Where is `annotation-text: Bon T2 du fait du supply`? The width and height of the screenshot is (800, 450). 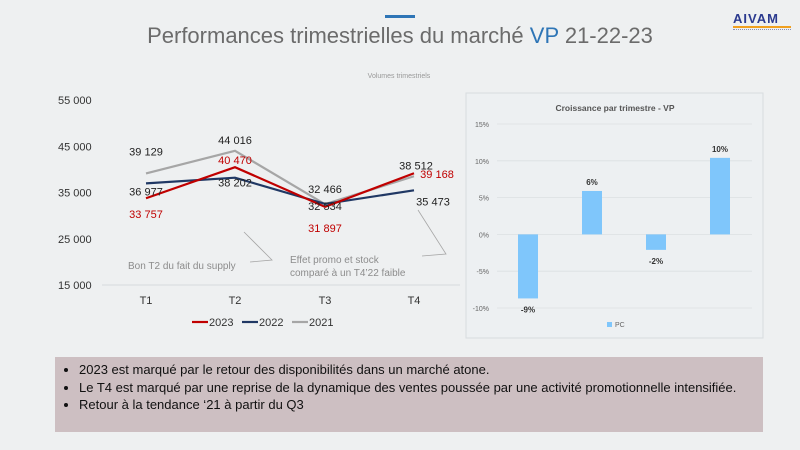 annotation-text: Bon T2 du fait du supply is located at coordinates (182, 266).